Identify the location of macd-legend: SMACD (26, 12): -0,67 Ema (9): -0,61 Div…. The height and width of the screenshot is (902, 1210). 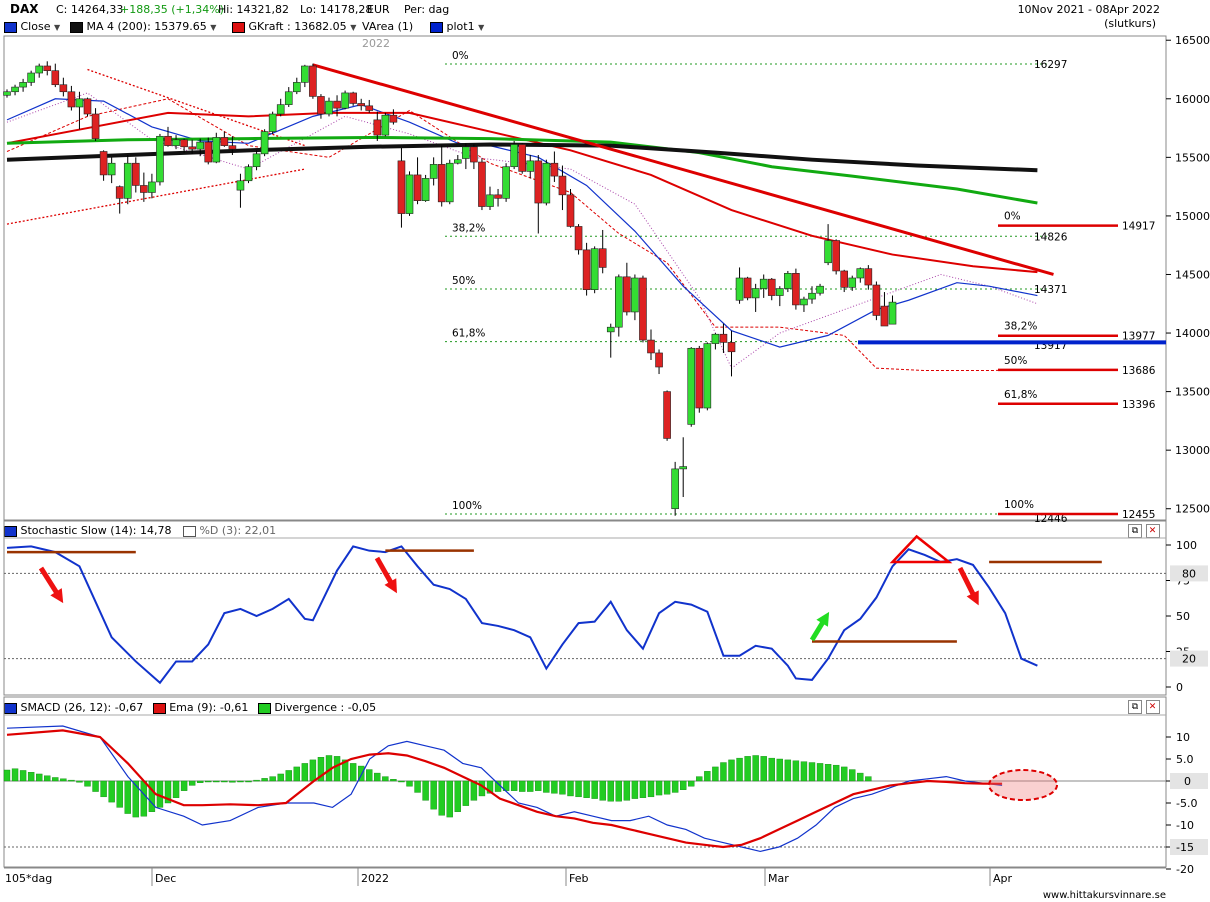
(190, 707).